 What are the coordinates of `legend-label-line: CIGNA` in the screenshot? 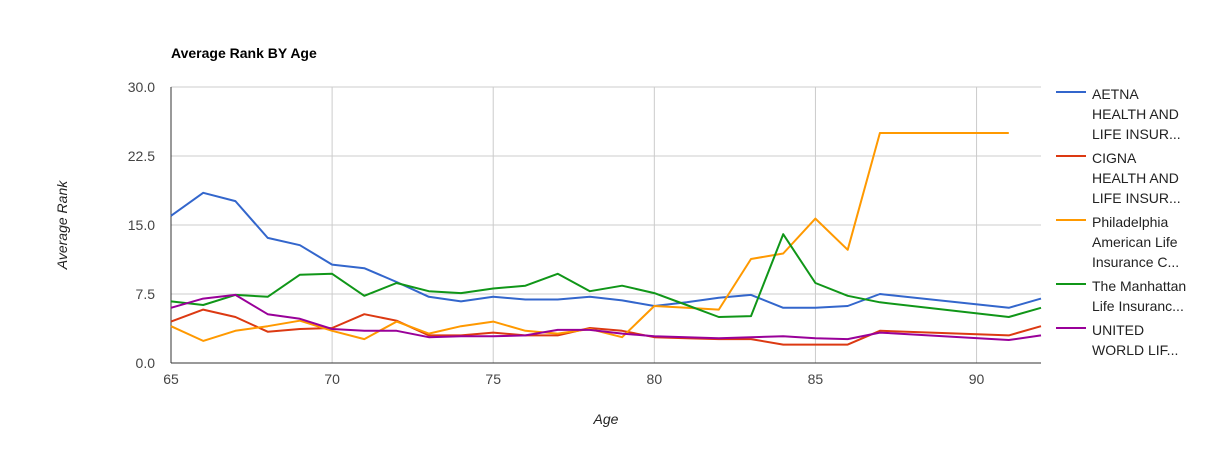 It's located at (1114, 158).